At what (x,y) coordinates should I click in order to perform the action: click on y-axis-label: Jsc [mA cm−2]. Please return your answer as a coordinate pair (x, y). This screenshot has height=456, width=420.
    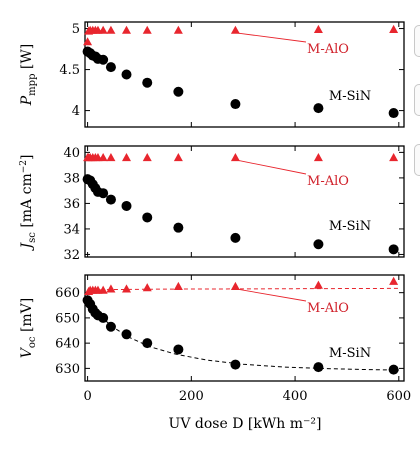
    Looking at the image, I should click on (28, 203).